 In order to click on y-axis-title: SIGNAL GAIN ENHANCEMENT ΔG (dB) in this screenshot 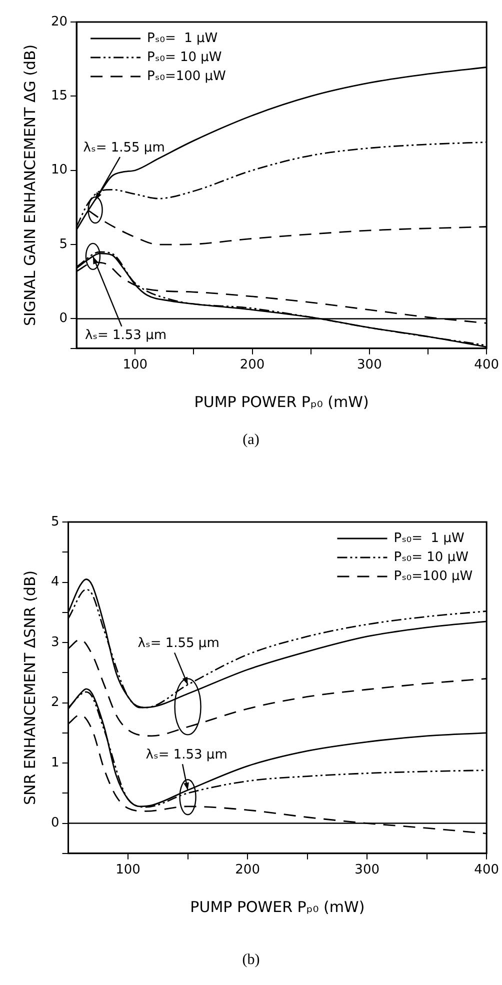, I will do `click(29, 185)`.